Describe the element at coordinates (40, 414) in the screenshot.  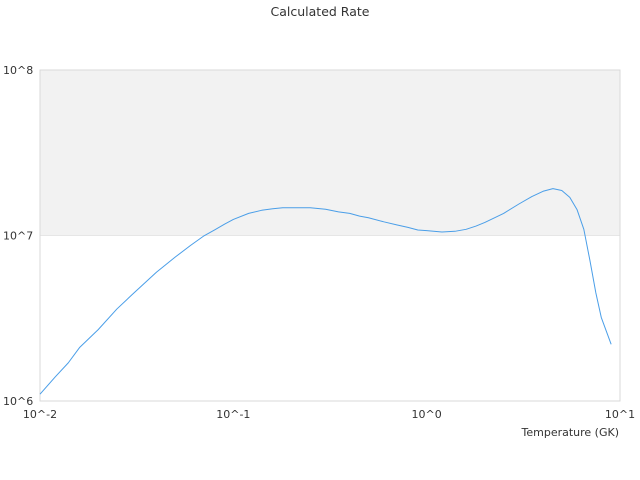
I see `x-tick-label: 10^-2` at that location.